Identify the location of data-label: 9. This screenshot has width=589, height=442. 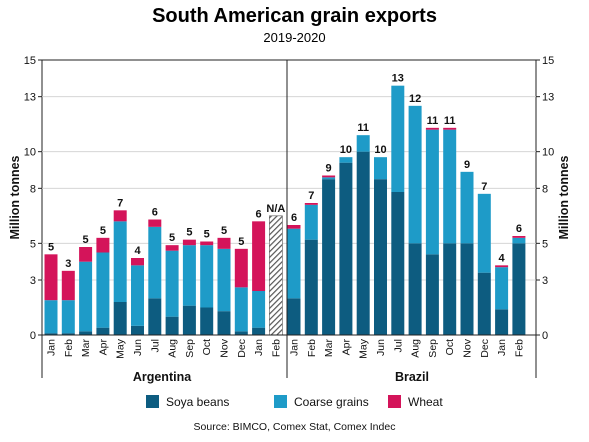
(467, 165).